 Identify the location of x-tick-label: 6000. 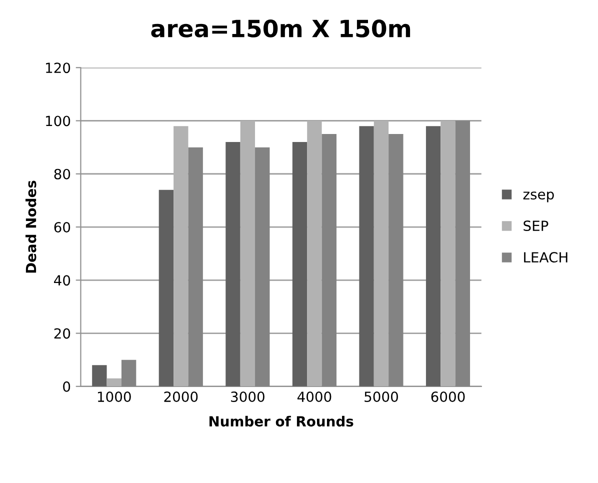
(448, 397).